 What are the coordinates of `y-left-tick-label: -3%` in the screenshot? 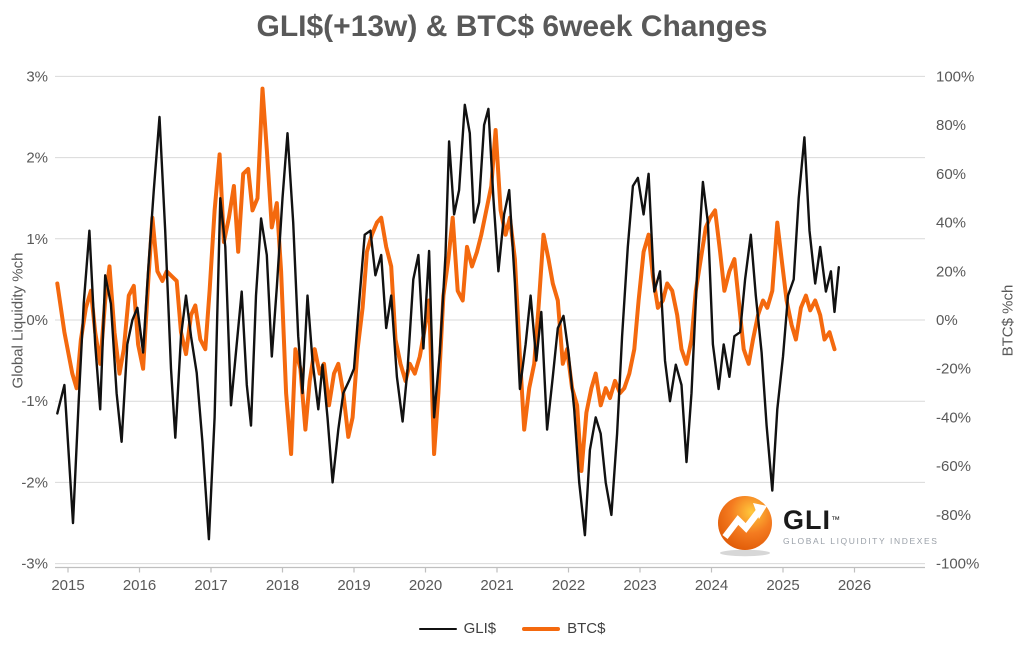 It's located at (34, 564).